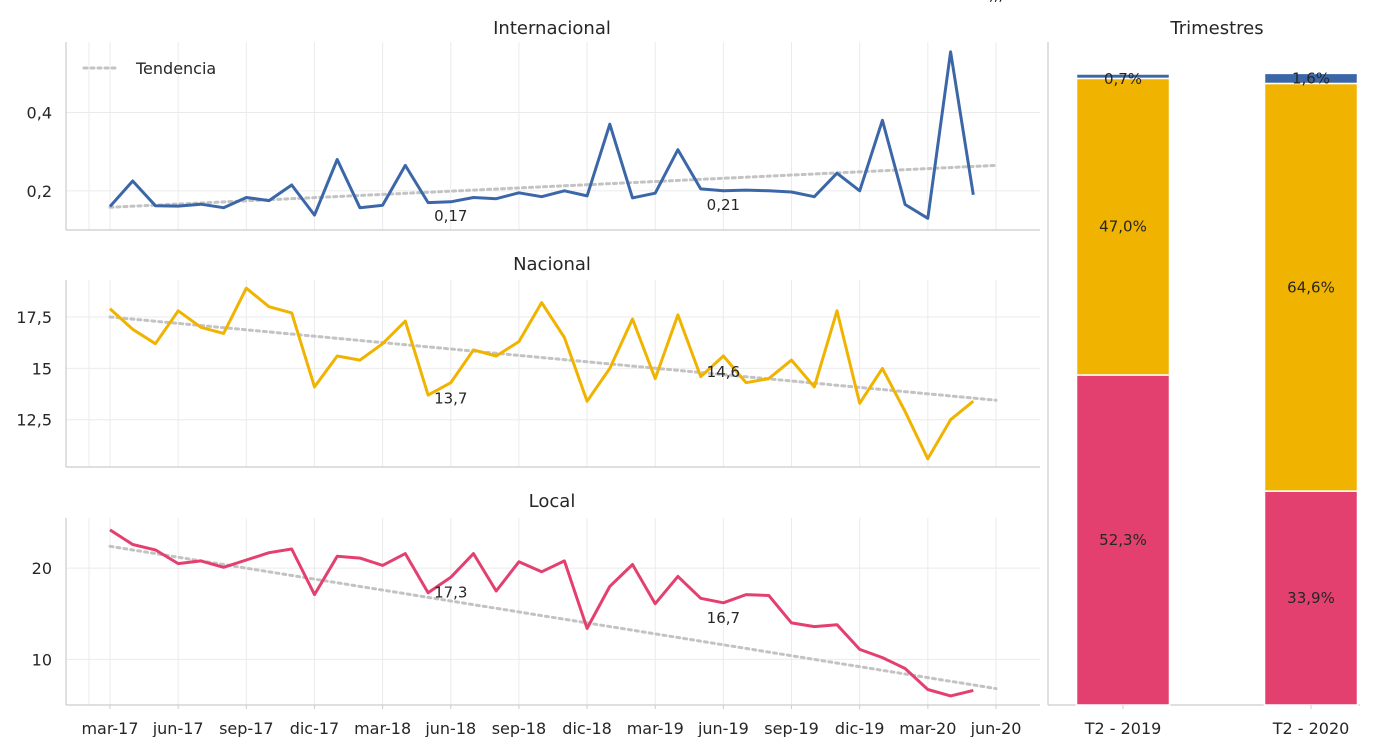  Describe the element at coordinates (791, 728) in the screenshot. I see `x-tick-label: sep-19` at that location.